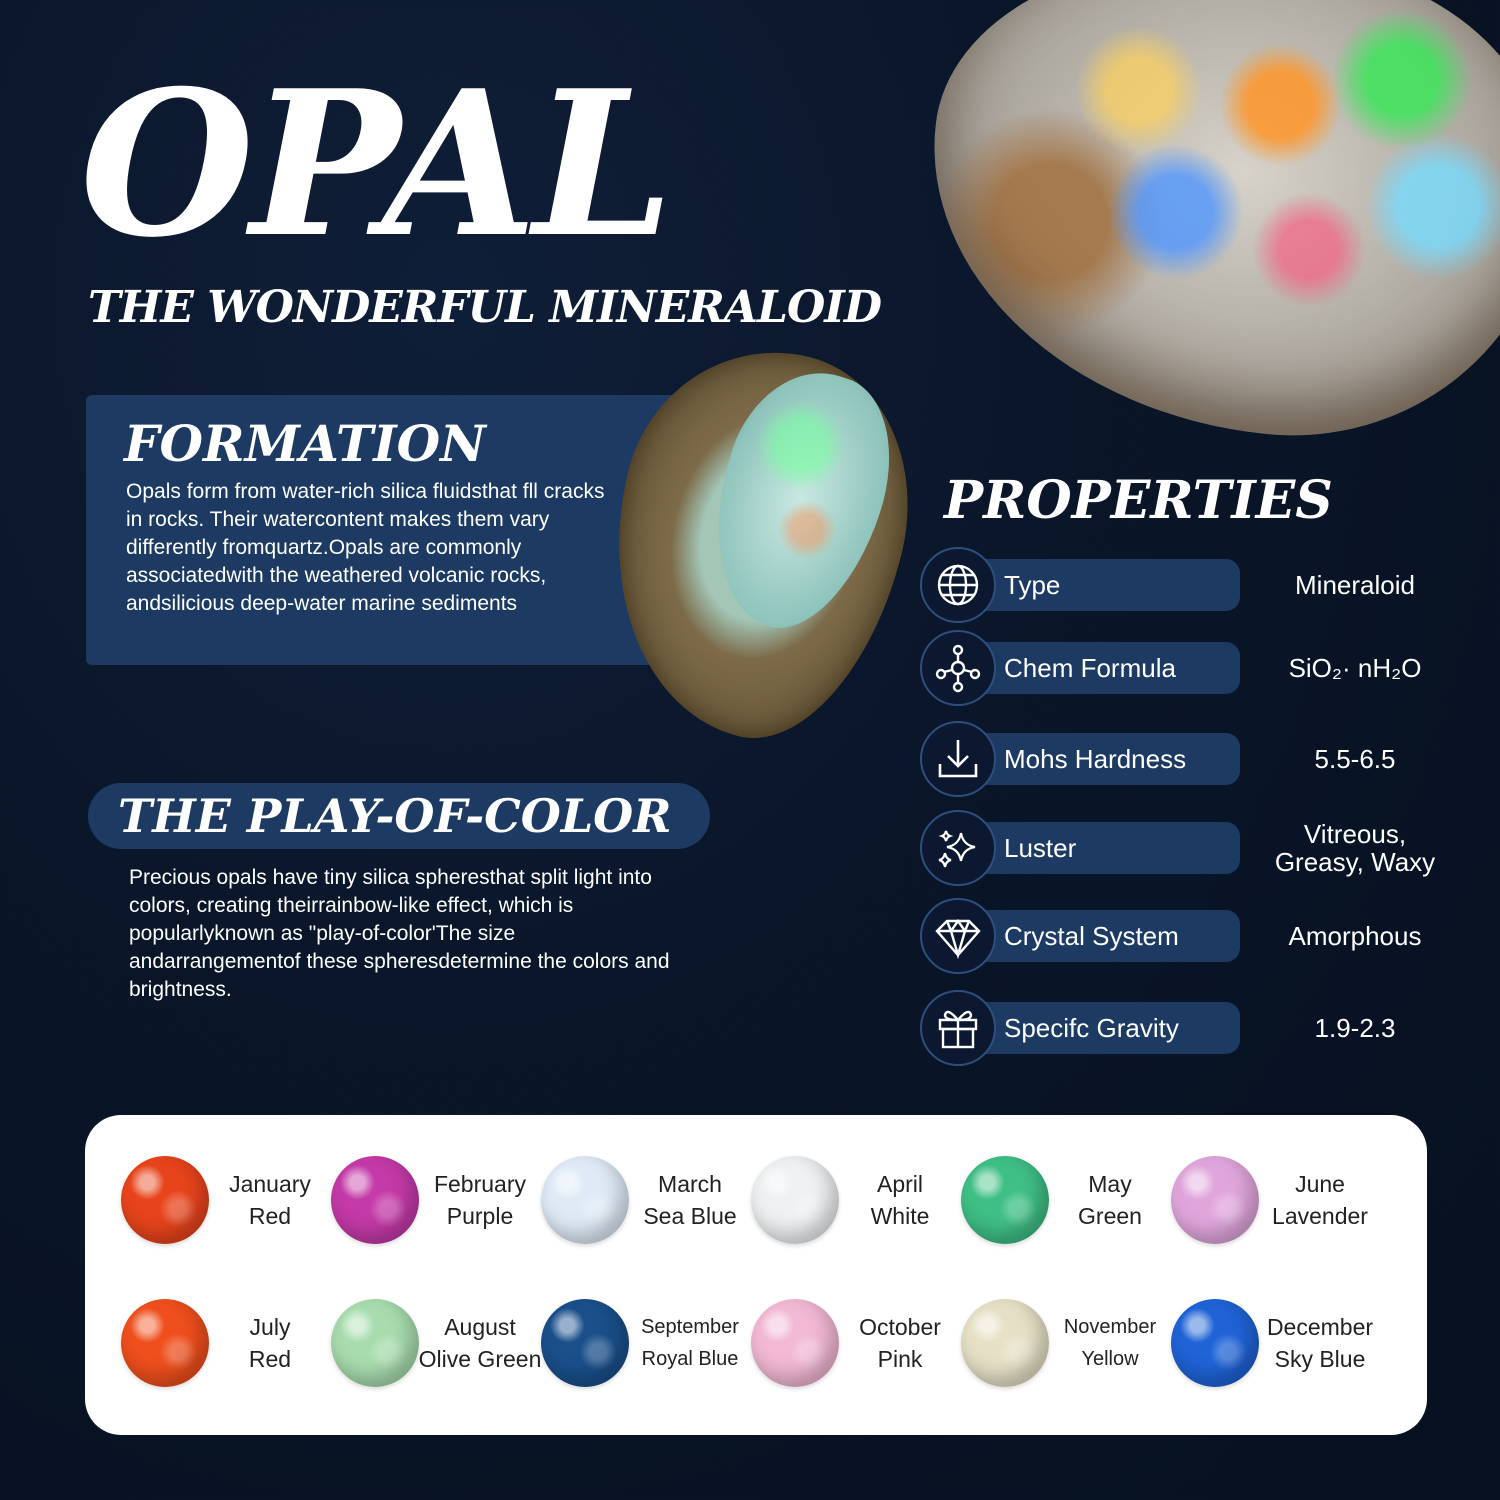 This screenshot has width=1500, height=1500. I want to click on property-value: Amorphous, so click(1355, 936).